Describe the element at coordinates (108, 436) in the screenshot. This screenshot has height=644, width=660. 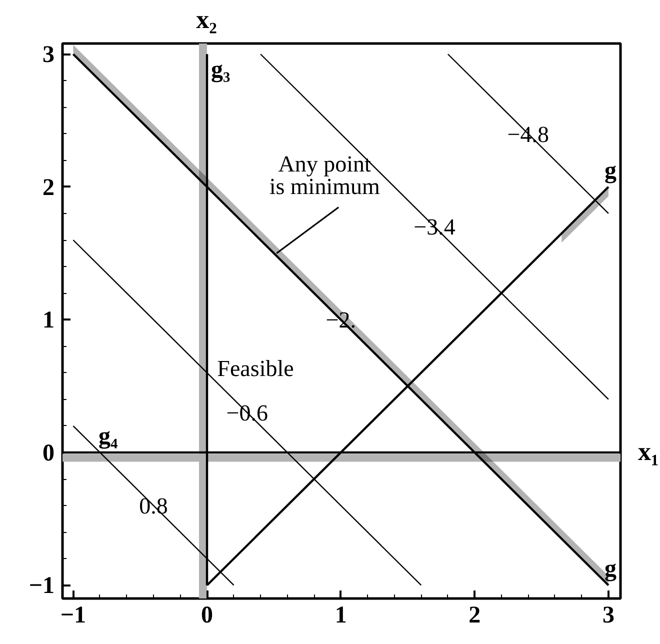
I see `legend-label: g₄` at that location.